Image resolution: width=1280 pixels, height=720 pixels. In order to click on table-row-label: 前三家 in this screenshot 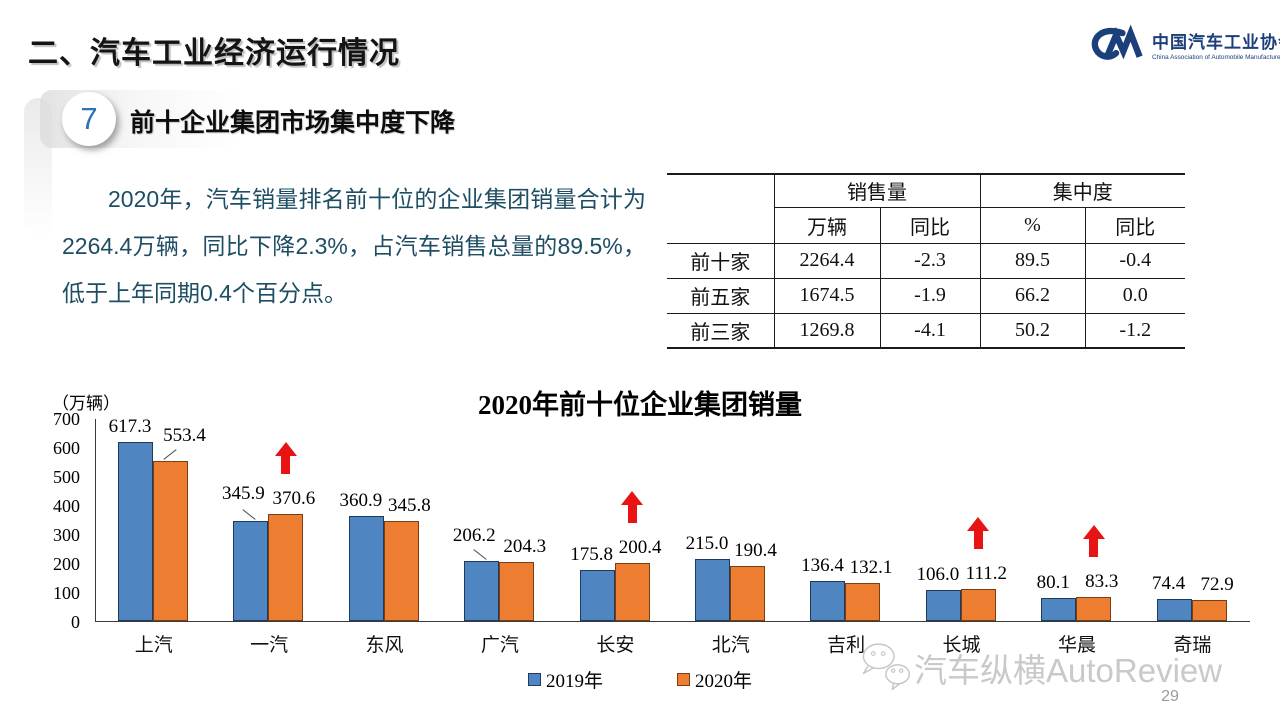, I will do `click(720, 332)`.